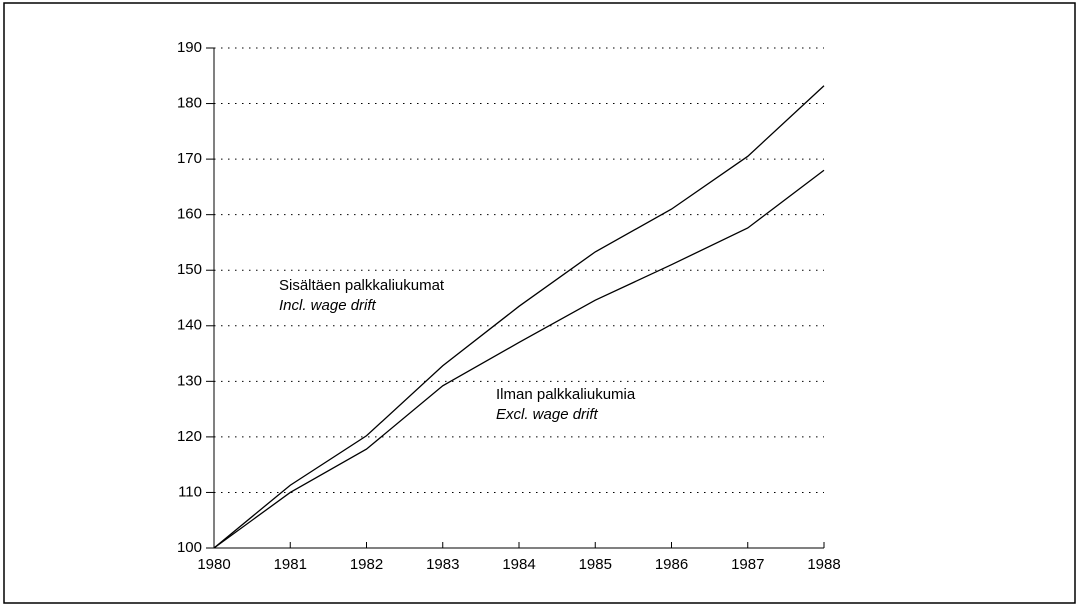 The width and height of the screenshot is (1079, 605). Describe the element at coordinates (518, 564) in the screenshot. I see `x-tick-label: 1984` at that location.